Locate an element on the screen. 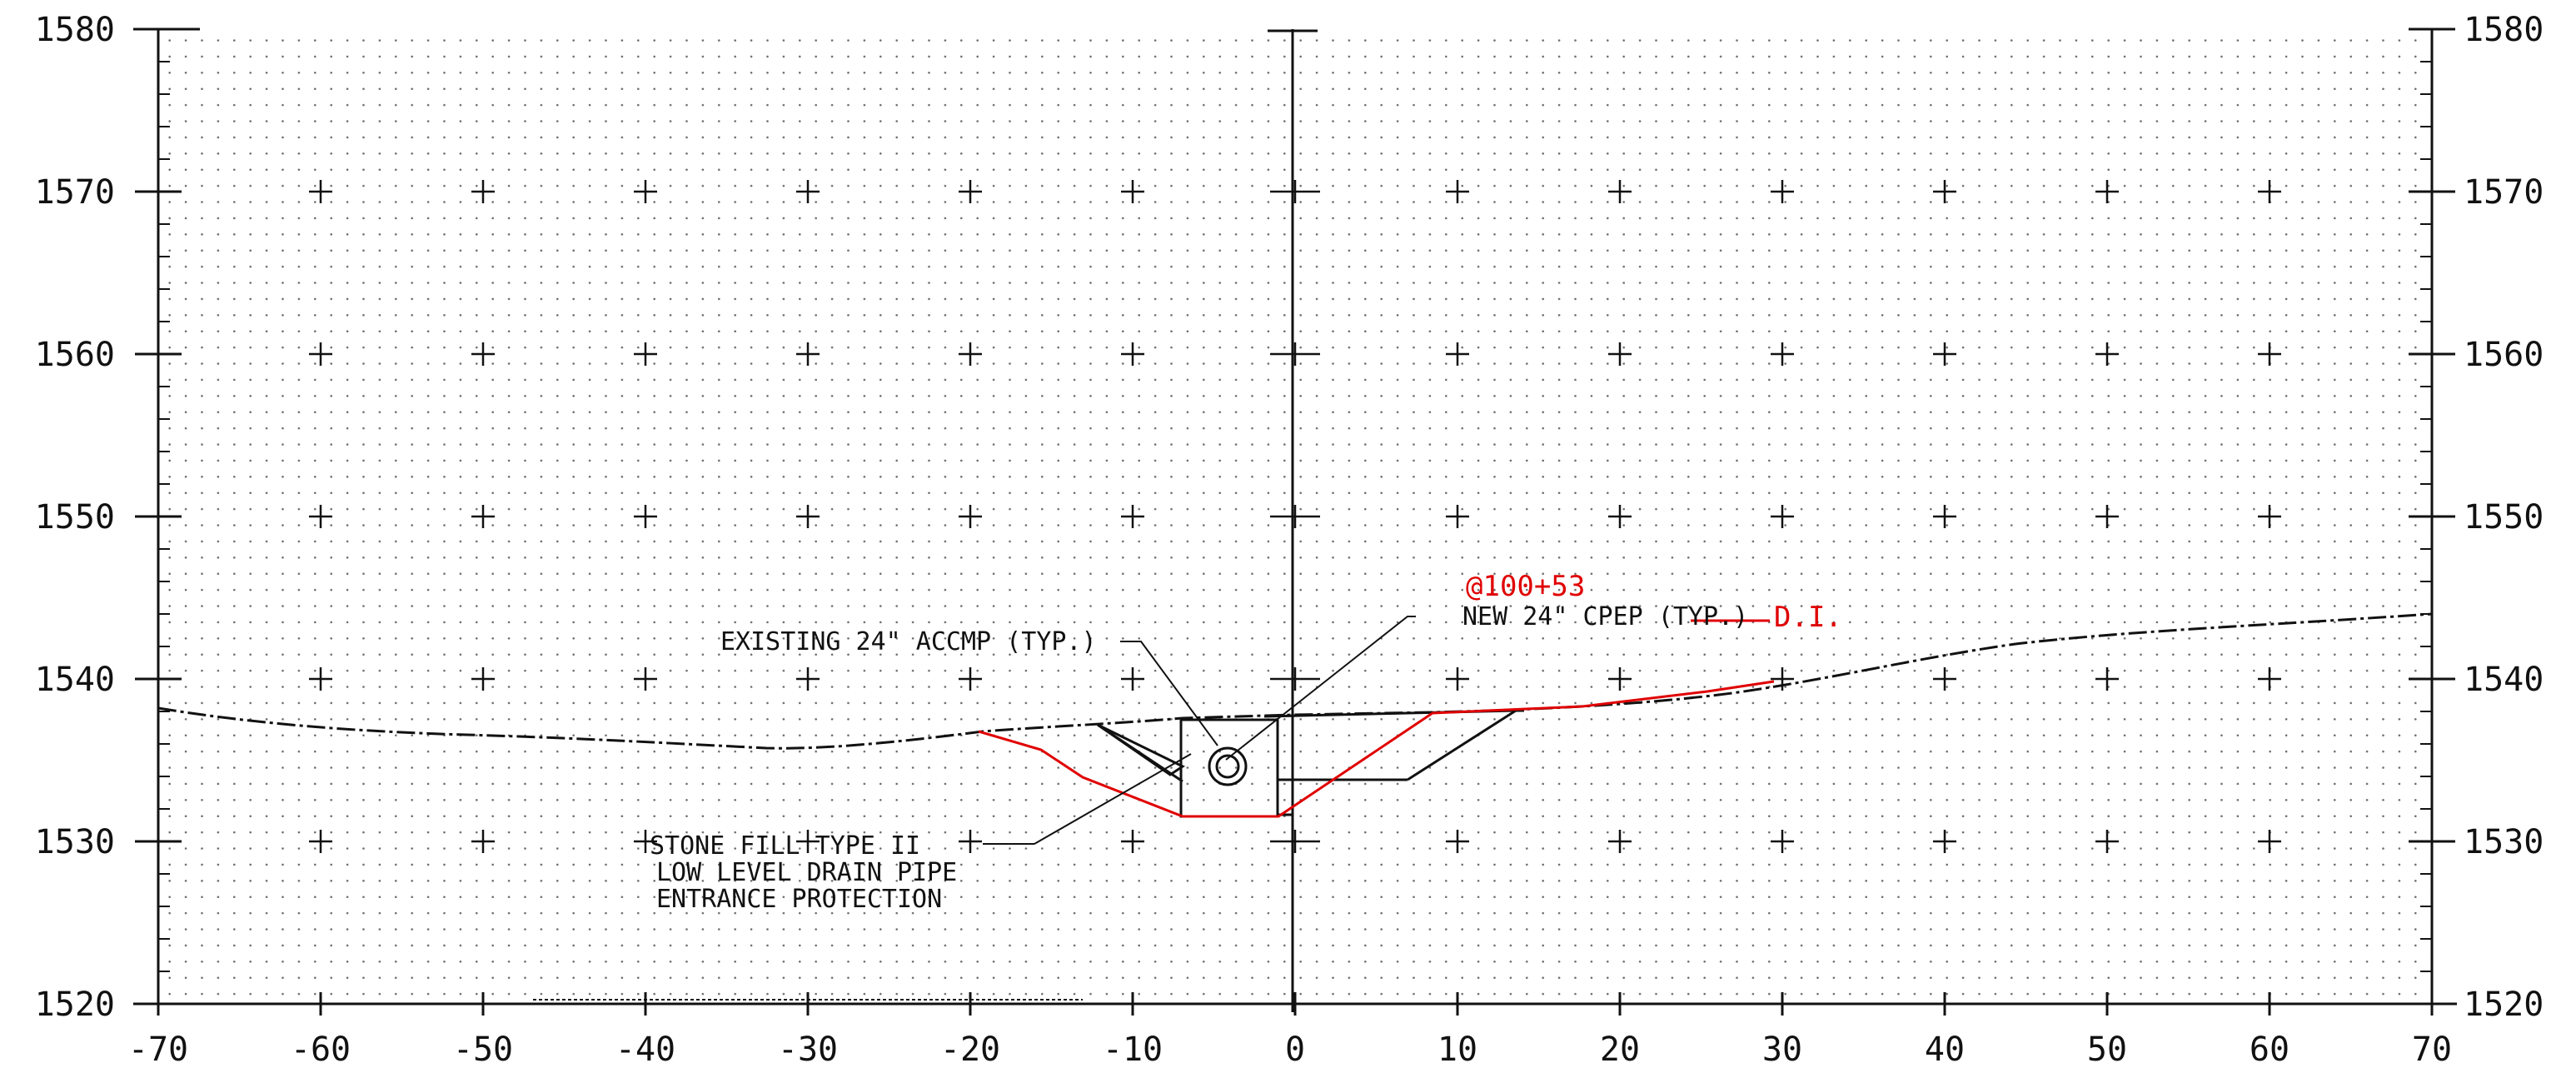  x-tick-label: 10 is located at coordinates (1457, 1049).